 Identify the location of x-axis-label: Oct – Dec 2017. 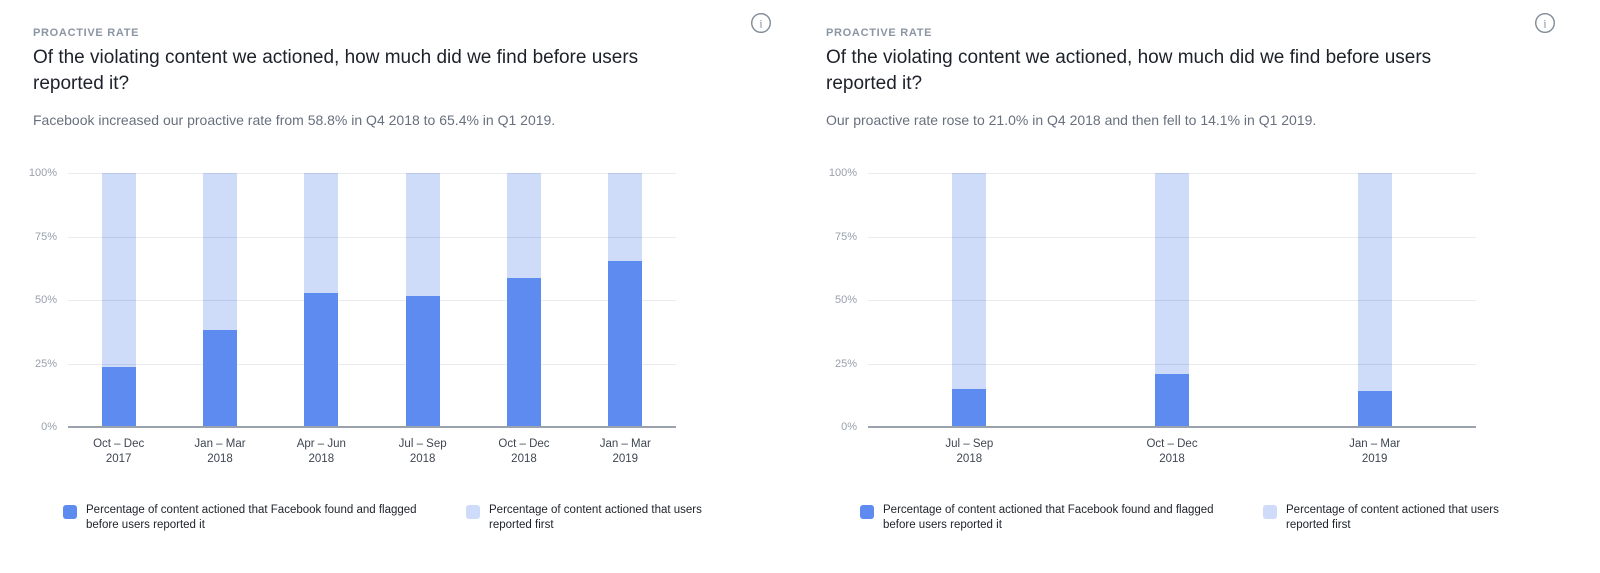
(119, 451).